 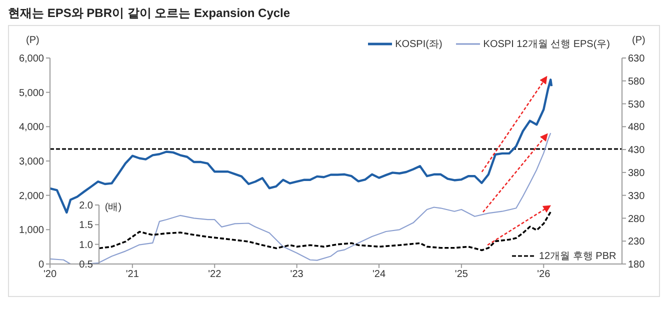 What do you see at coordinates (546, 44) in the screenshot?
I see `legend-label: KOSPI 12개월 선행 EPS(우)` at bounding box center [546, 44].